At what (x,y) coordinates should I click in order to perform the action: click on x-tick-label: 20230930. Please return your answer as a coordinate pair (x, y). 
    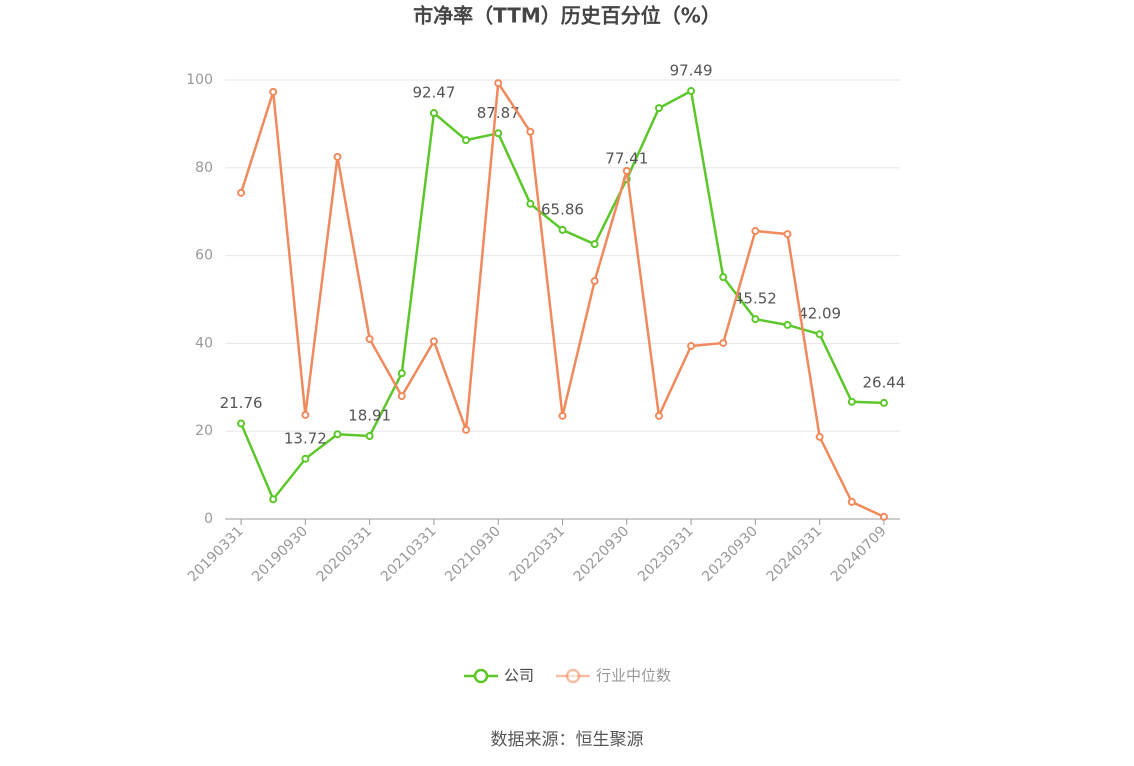
    Looking at the image, I should click on (730, 554).